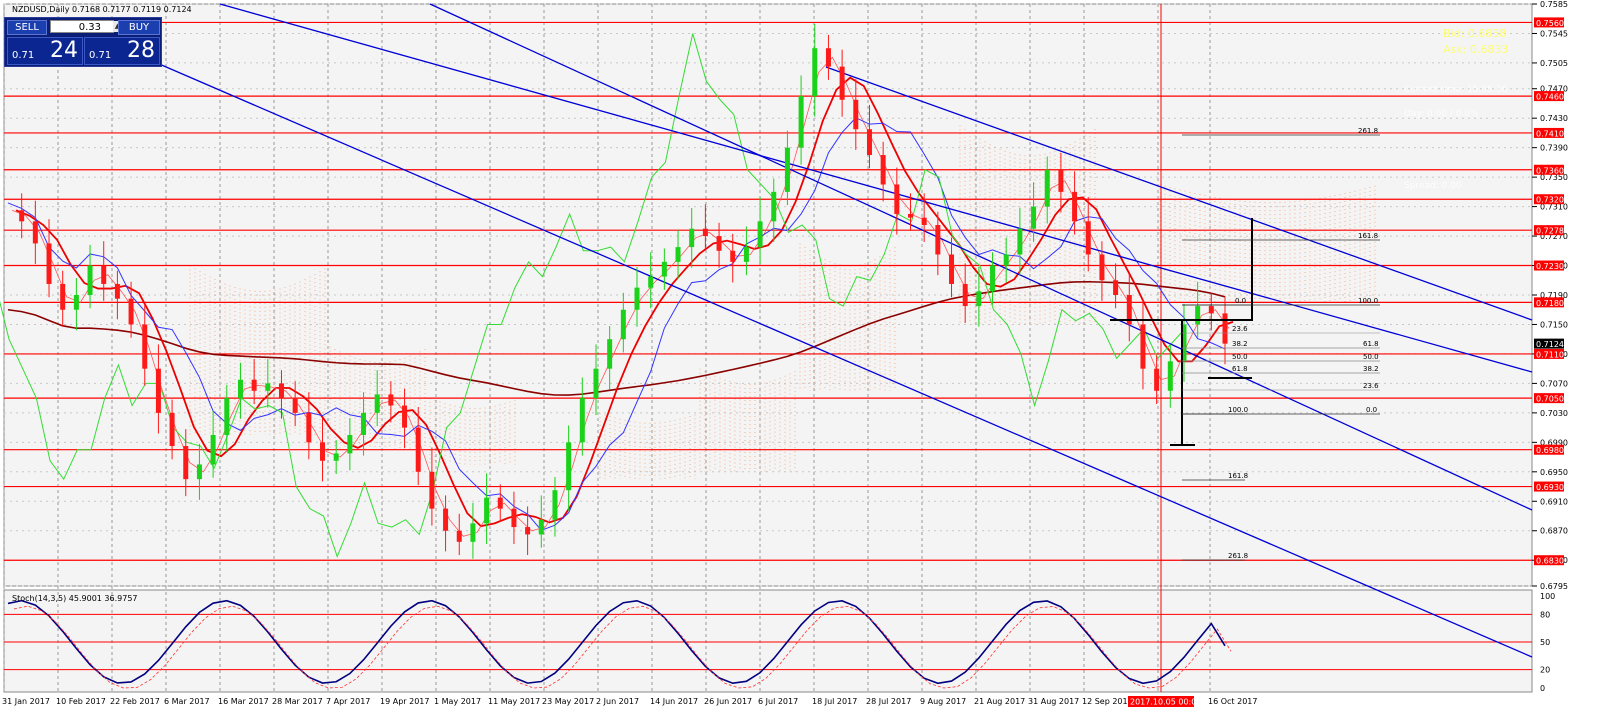 The image size is (1600, 728). What do you see at coordinates (26, 701) in the screenshot?
I see `time-label: 31 Jan 2017` at bounding box center [26, 701].